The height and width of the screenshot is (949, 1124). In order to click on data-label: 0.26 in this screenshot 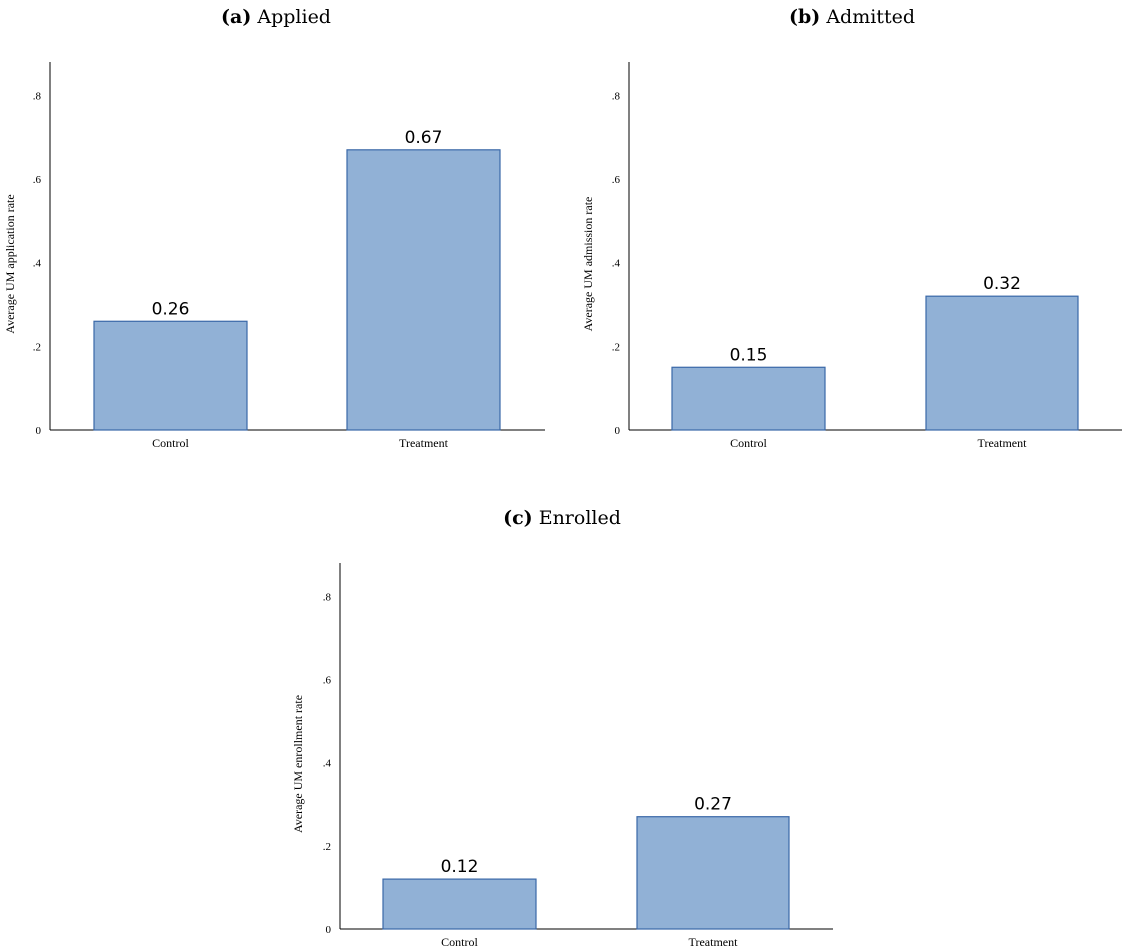, I will do `click(171, 309)`.